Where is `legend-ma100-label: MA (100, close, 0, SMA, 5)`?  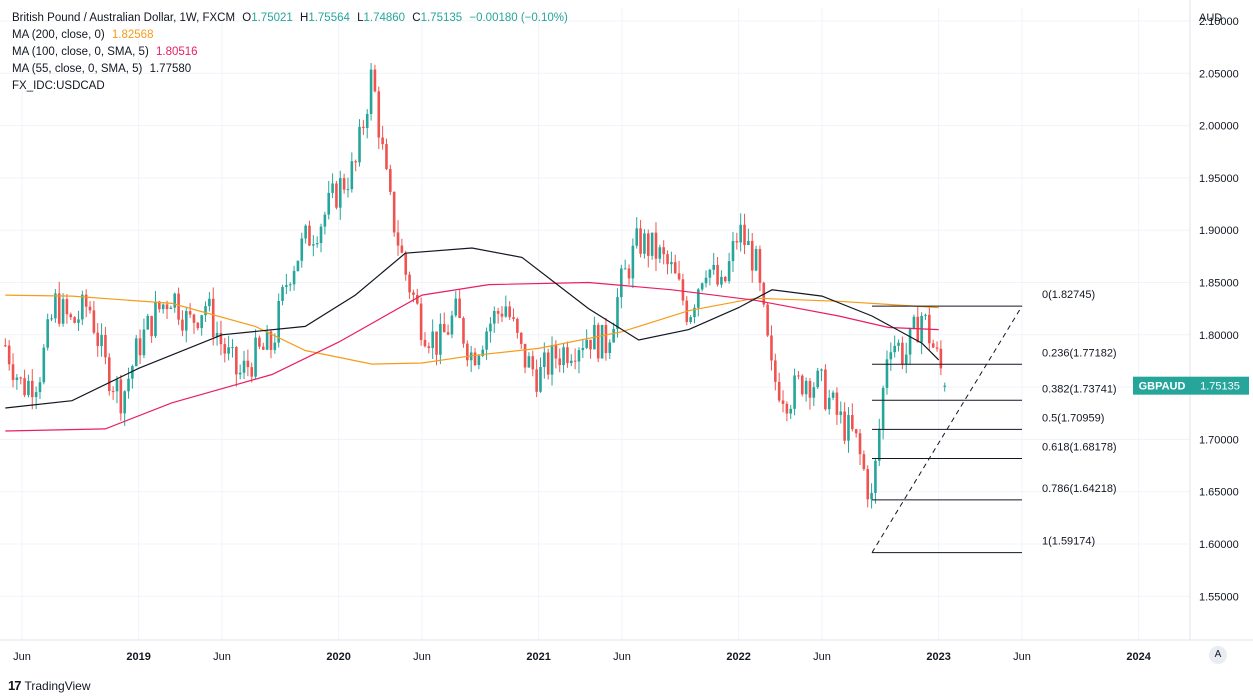 legend-ma100-label: MA (100, close, 0, SMA, 5) is located at coordinates (80, 52).